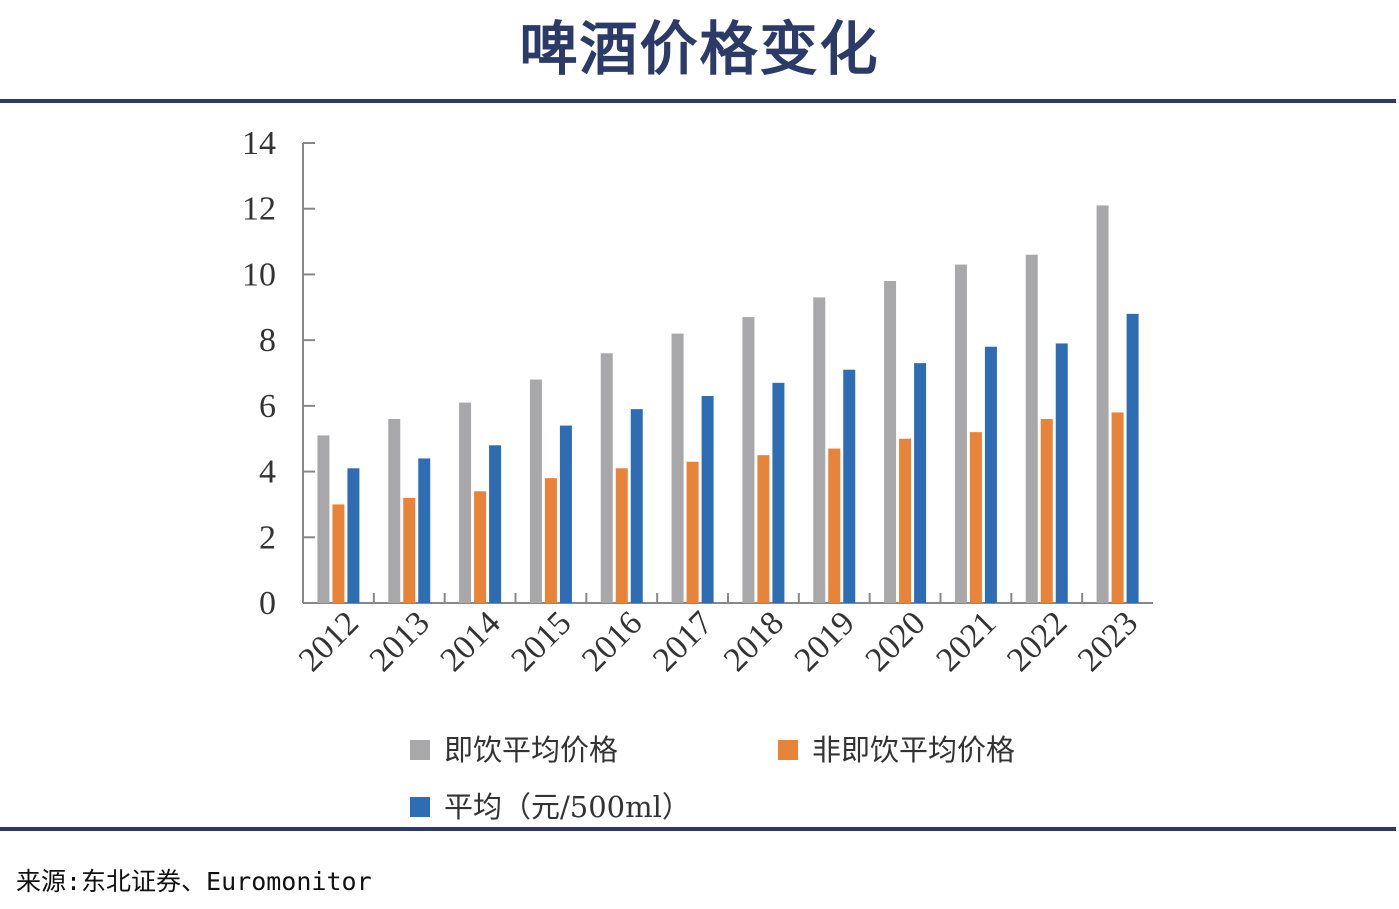 The width and height of the screenshot is (1399, 909). What do you see at coordinates (480, 547) in the screenshot?
I see `bar-2014-s2` at bounding box center [480, 547].